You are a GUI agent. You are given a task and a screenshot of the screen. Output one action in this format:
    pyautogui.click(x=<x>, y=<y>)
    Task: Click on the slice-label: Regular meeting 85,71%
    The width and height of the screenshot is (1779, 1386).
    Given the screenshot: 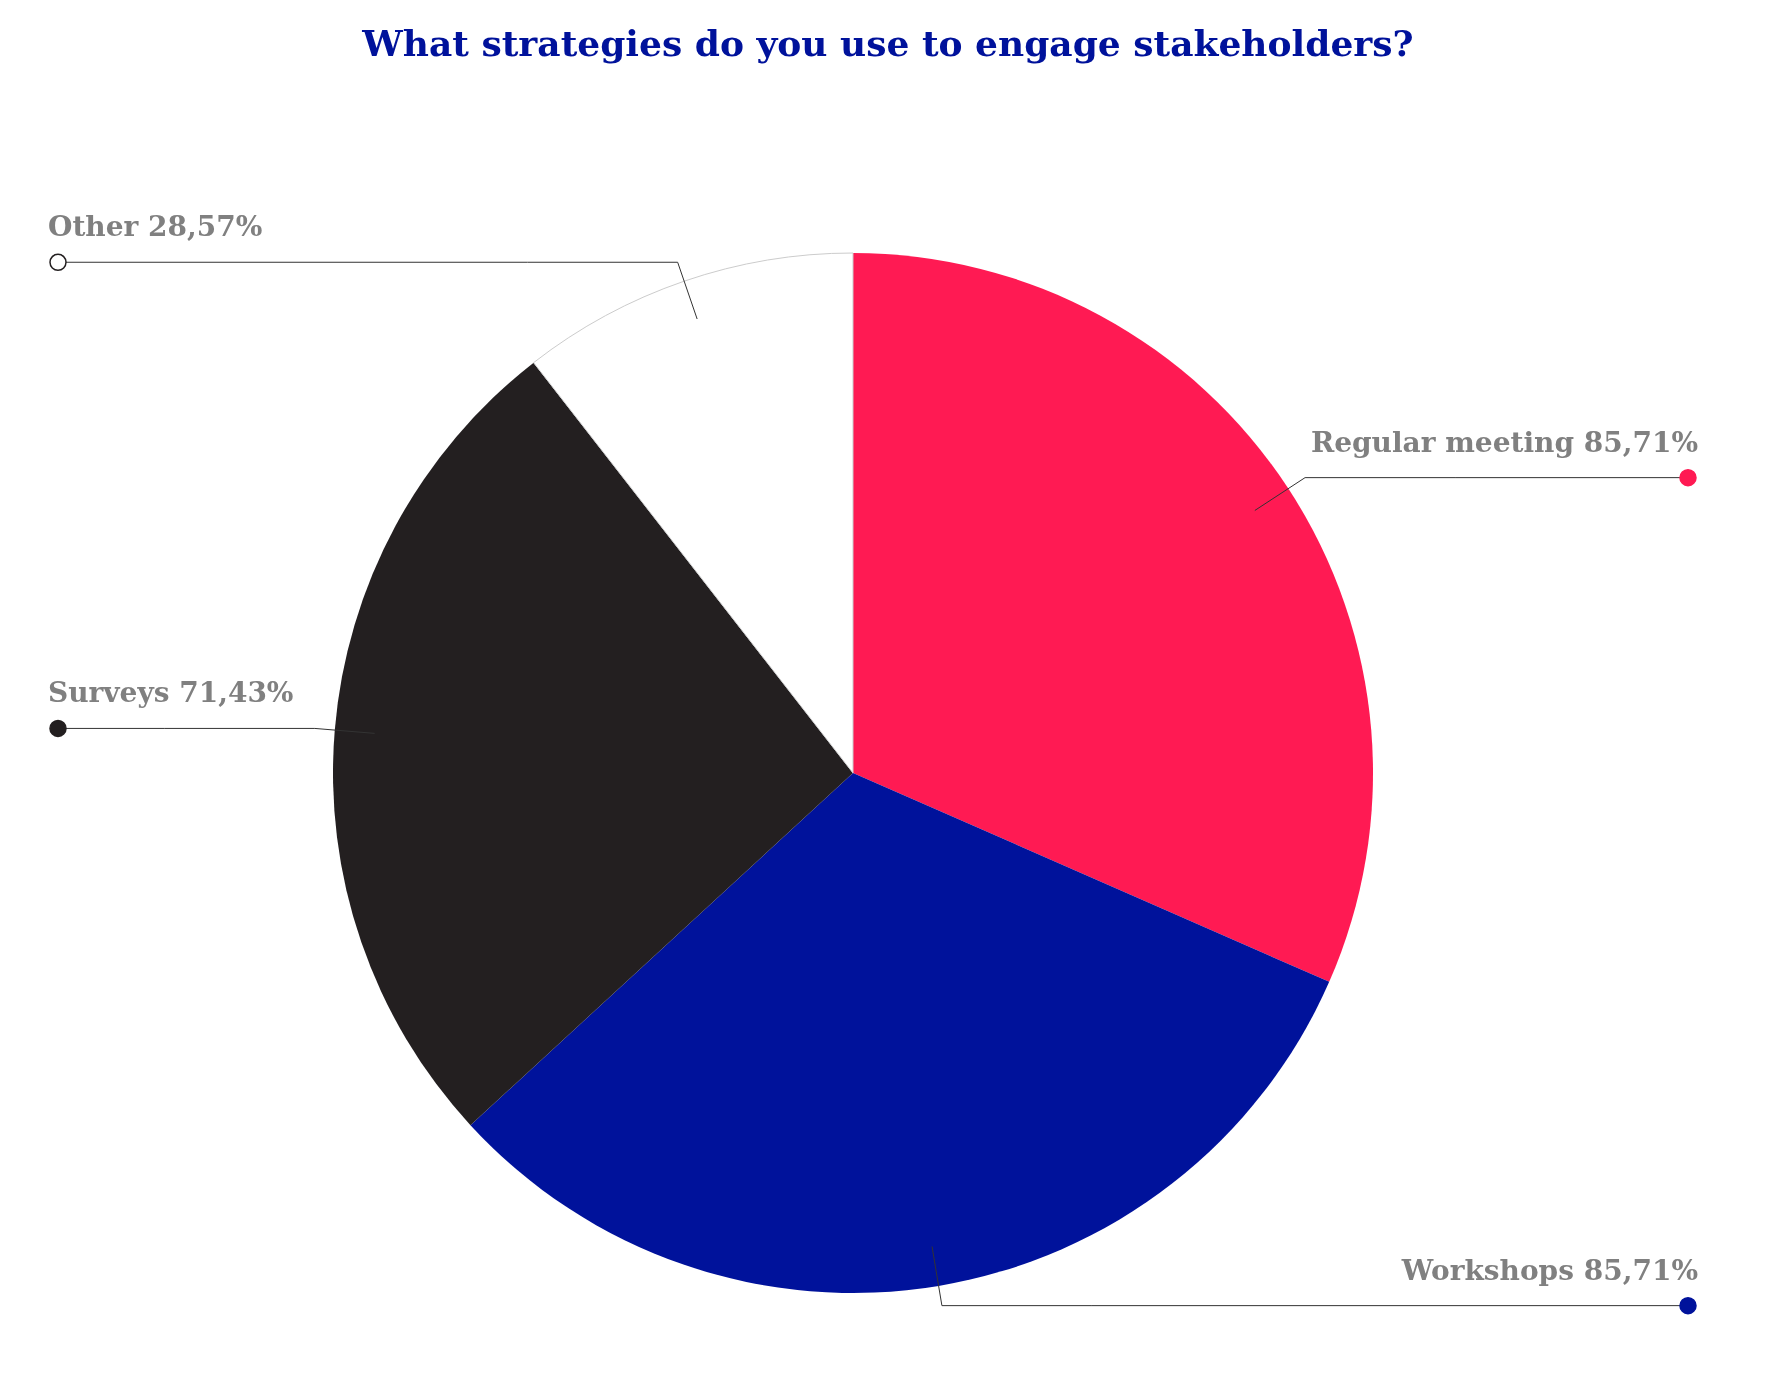 What is the action you would take?
    pyautogui.click(x=1504, y=442)
    